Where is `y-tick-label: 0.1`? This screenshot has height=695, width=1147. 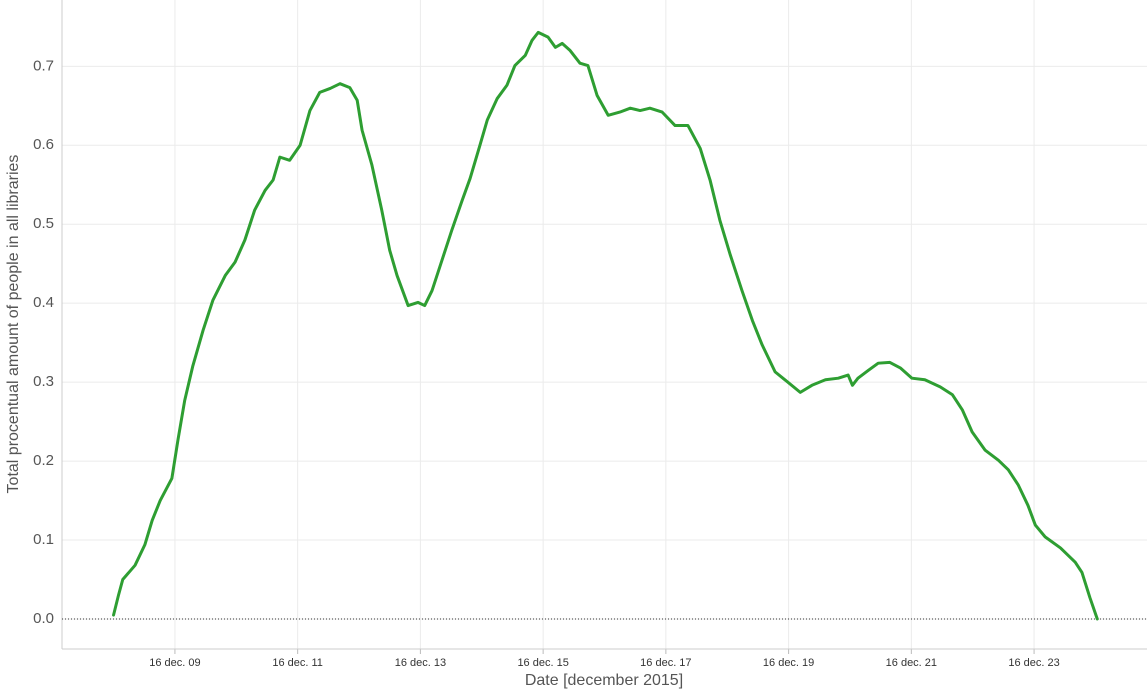 y-tick-label: 0.1 is located at coordinates (43, 539).